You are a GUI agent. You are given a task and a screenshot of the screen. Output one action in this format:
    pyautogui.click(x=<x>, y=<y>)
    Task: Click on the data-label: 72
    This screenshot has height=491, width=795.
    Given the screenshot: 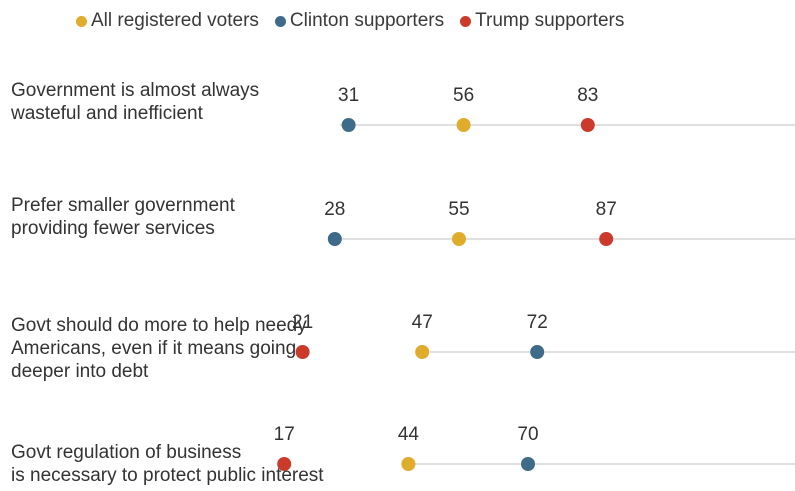 What is the action you would take?
    pyautogui.click(x=537, y=322)
    